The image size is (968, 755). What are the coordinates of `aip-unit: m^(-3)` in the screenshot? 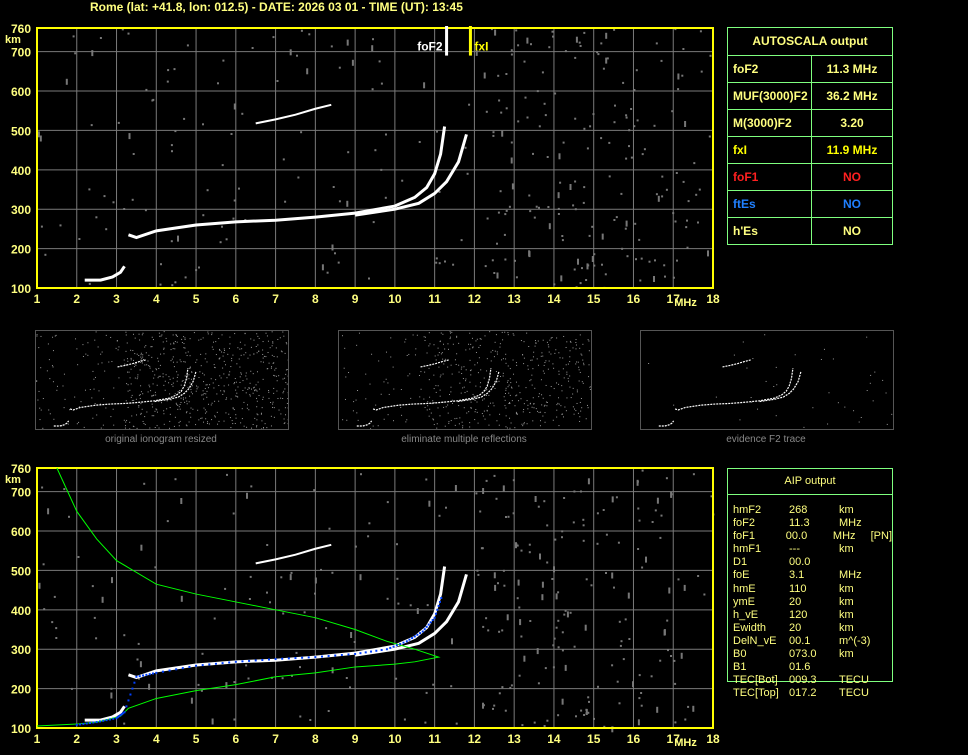 It's located at (855, 640).